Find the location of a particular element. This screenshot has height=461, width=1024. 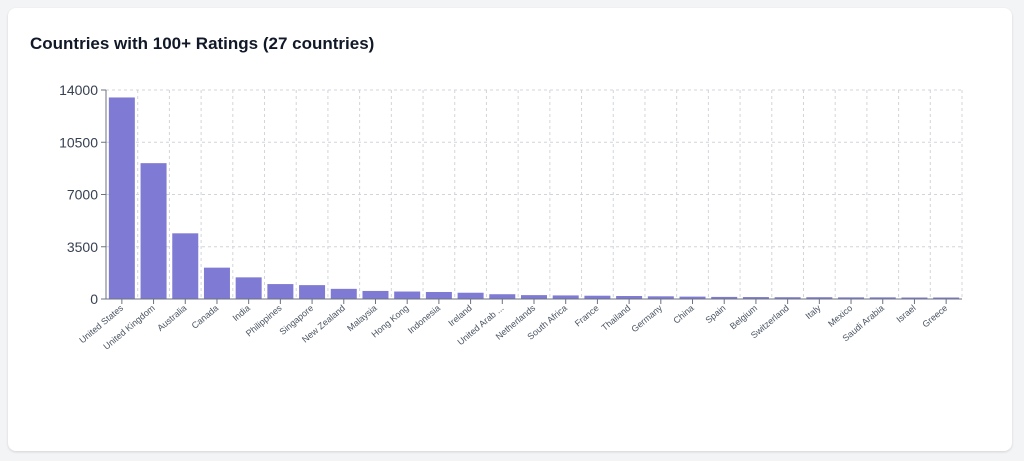

x-tick-label: Philippines is located at coordinates (264, 321).